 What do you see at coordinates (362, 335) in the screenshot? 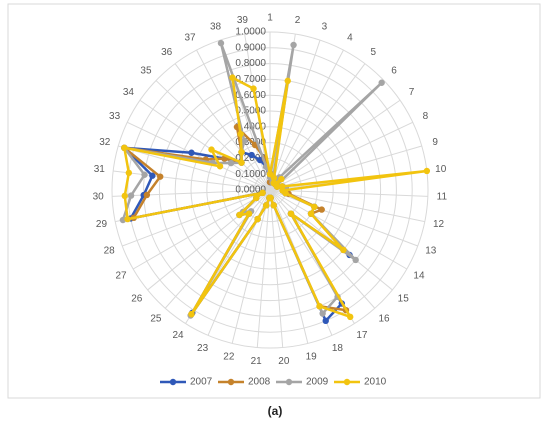
I see `category-label: 17` at bounding box center [362, 335].